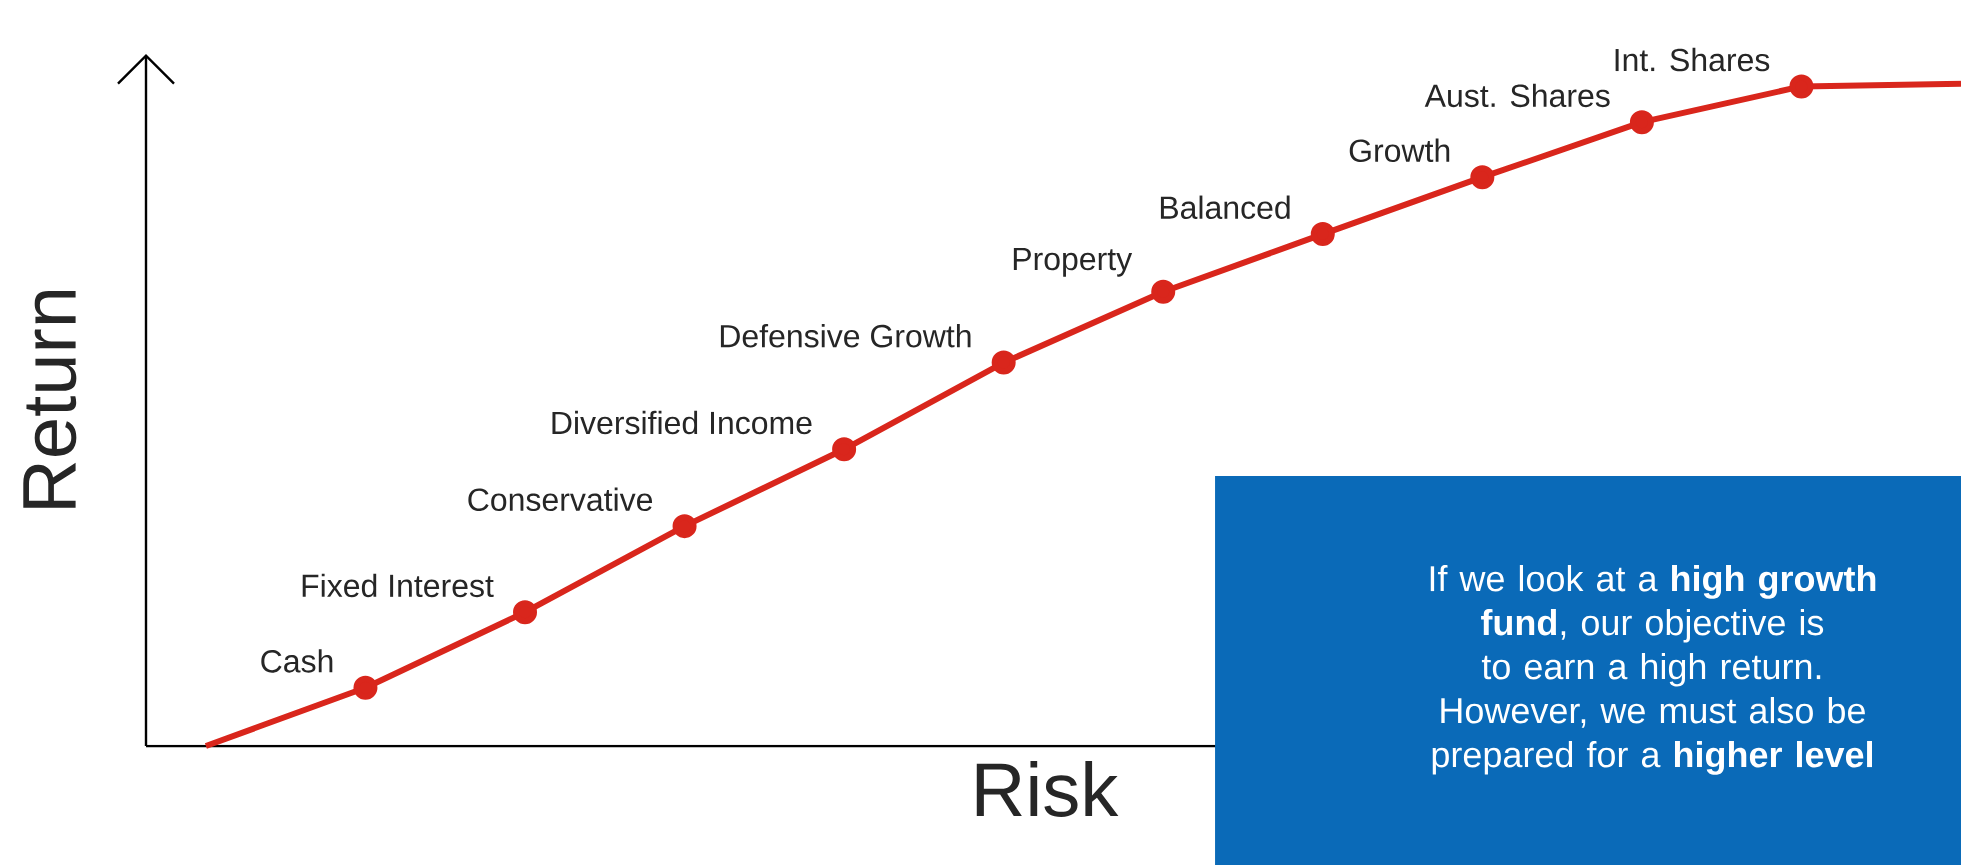 The width and height of the screenshot is (1961, 865). What do you see at coordinates (560, 499) in the screenshot?
I see `annotation: Conservative` at bounding box center [560, 499].